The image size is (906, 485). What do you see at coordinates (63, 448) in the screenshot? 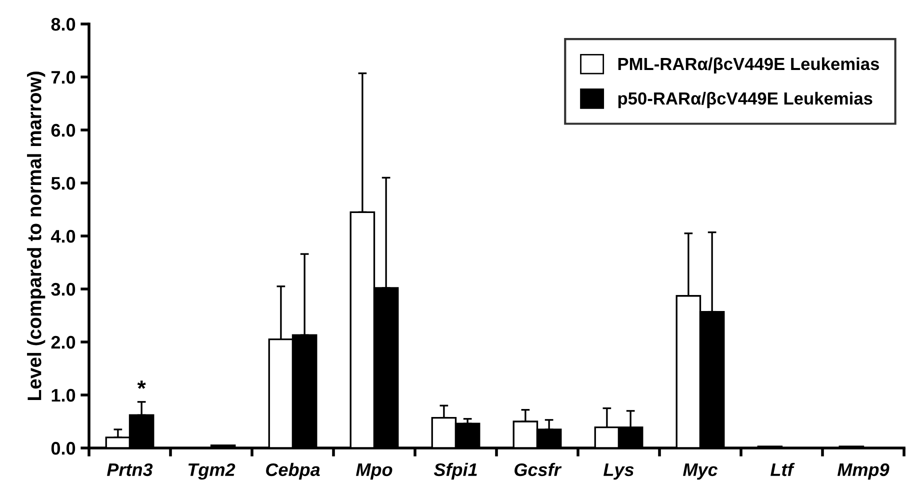
I see `y-tick-label: 0.0` at bounding box center [63, 448].